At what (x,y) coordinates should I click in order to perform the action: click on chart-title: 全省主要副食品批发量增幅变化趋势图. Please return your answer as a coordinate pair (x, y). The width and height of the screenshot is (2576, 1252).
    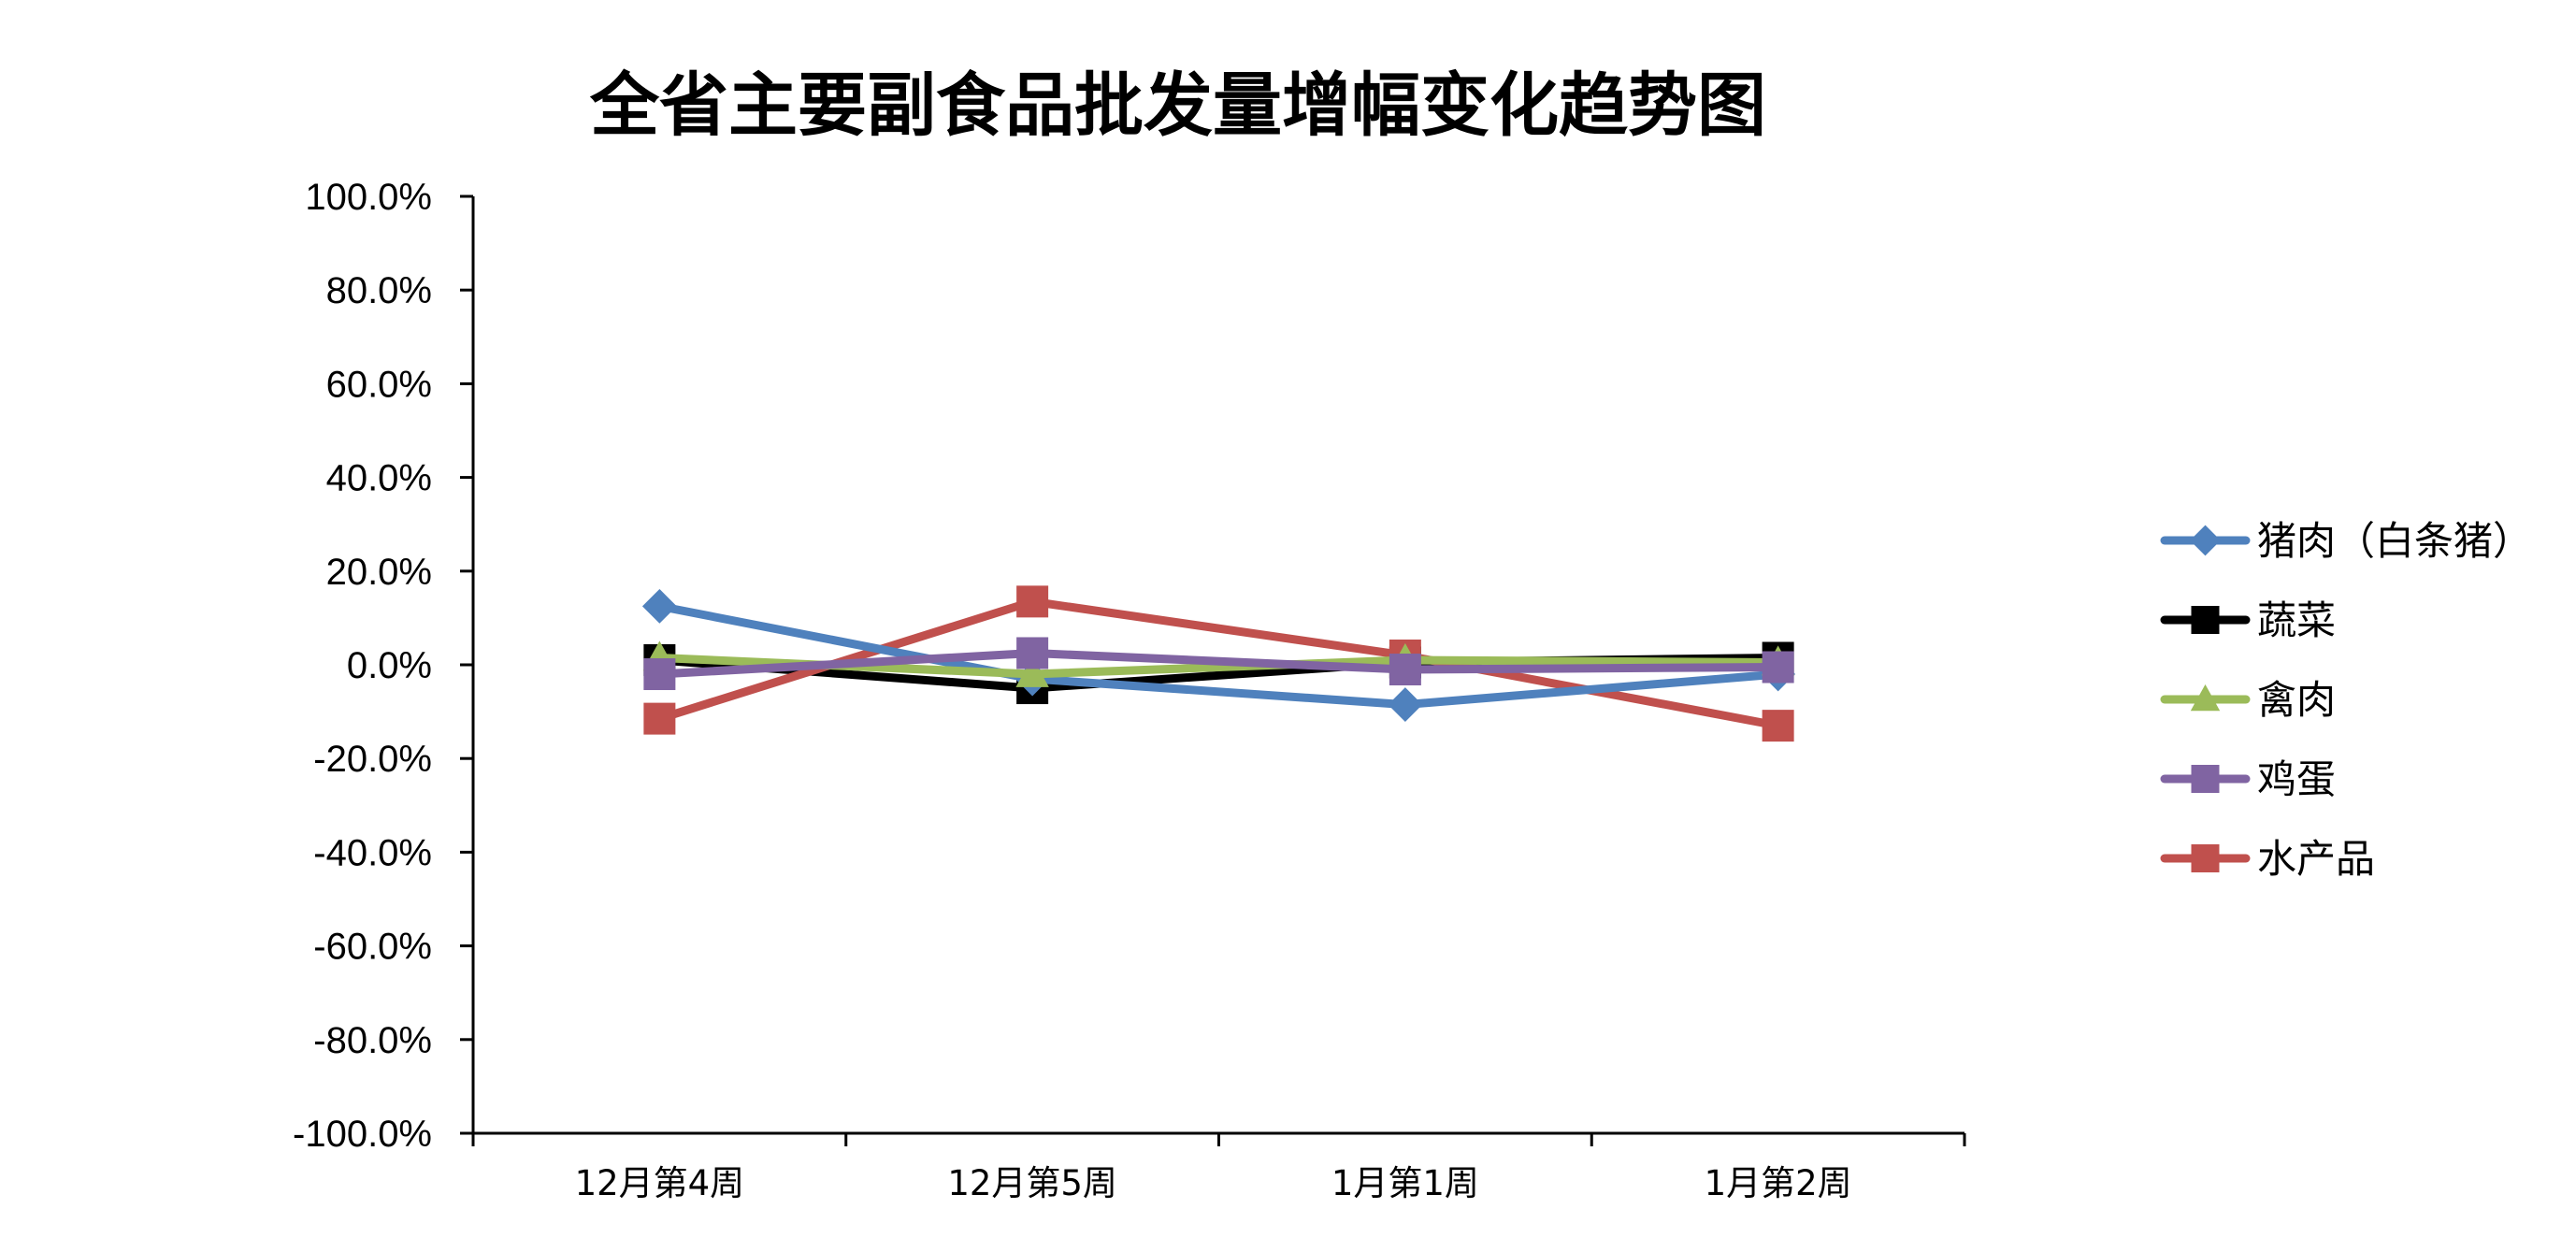
    Looking at the image, I should click on (1177, 105).